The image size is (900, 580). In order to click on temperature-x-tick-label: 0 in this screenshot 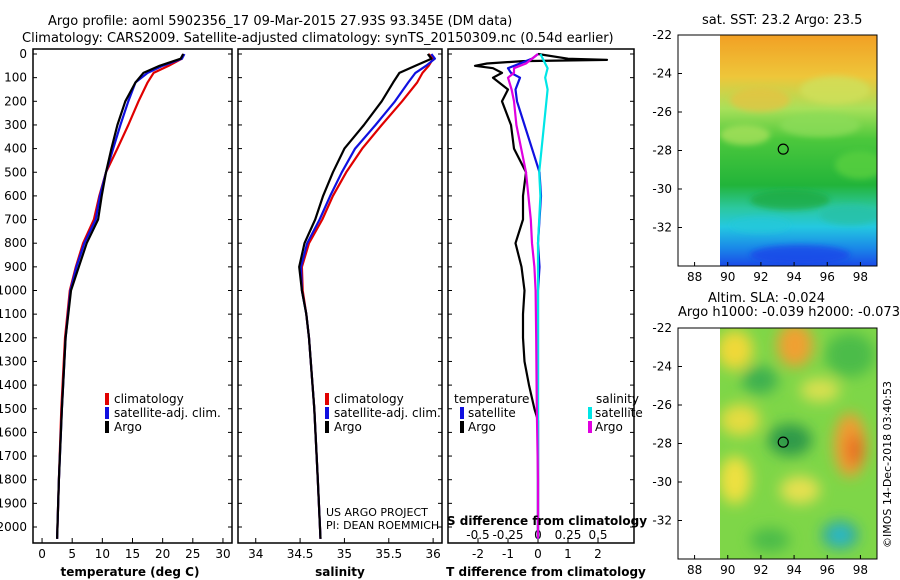, I will do `click(42, 554)`.